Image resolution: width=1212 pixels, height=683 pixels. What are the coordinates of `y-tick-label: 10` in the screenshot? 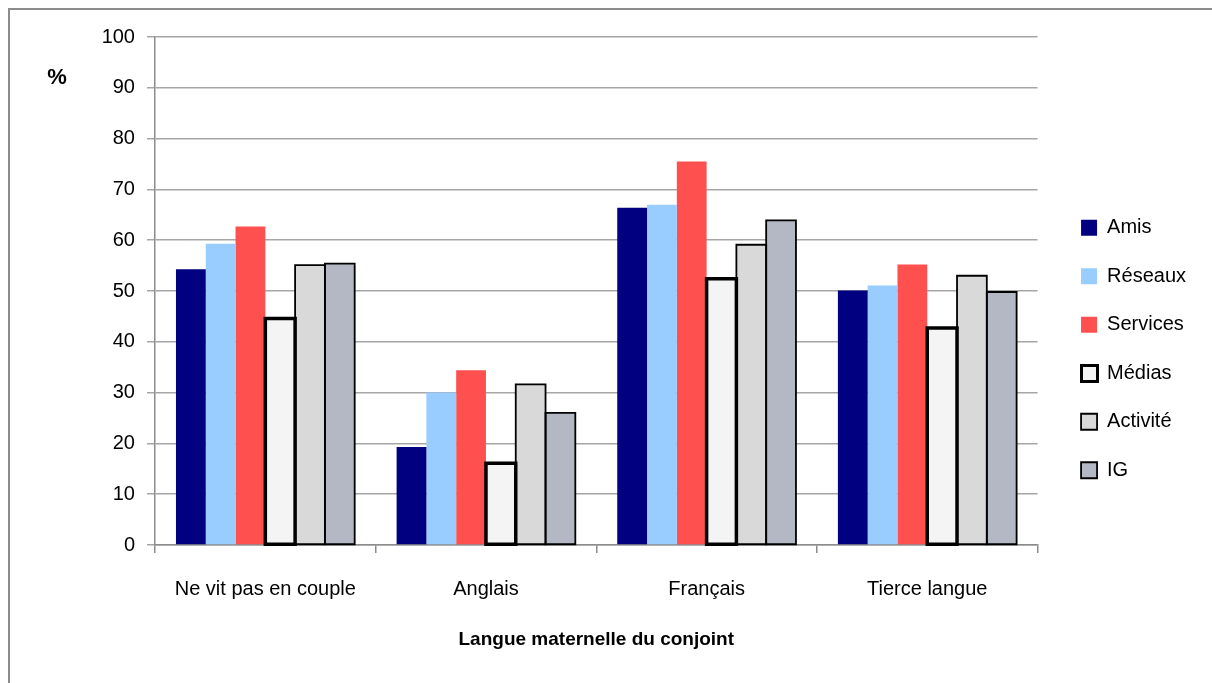 It's located at (123, 492).